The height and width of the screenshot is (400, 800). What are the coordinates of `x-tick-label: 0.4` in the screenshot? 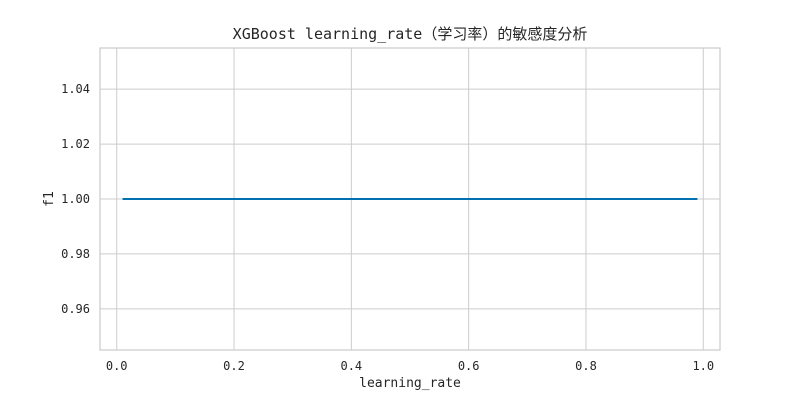 It's located at (351, 366).